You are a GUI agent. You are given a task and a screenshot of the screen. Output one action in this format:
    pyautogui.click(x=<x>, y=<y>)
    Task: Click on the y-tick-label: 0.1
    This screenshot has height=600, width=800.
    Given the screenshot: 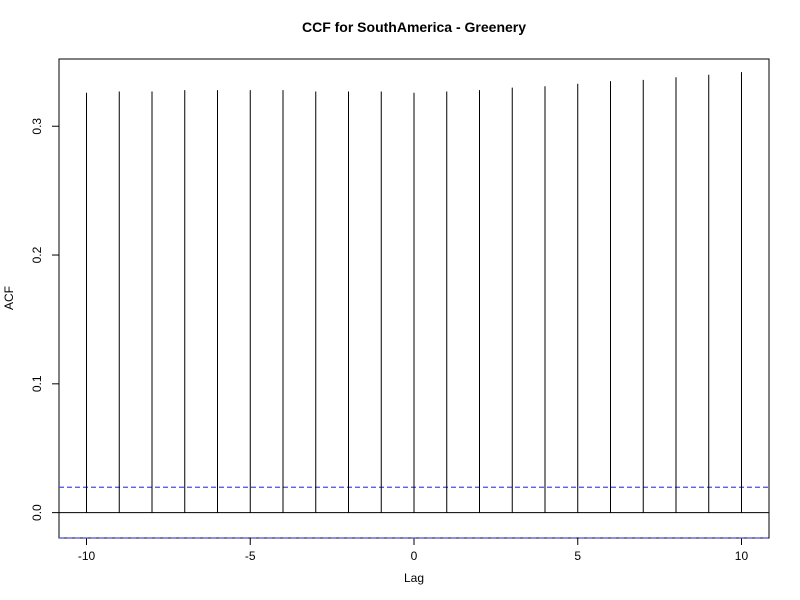 What is the action you would take?
    pyautogui.click(x=37, y=383)
    